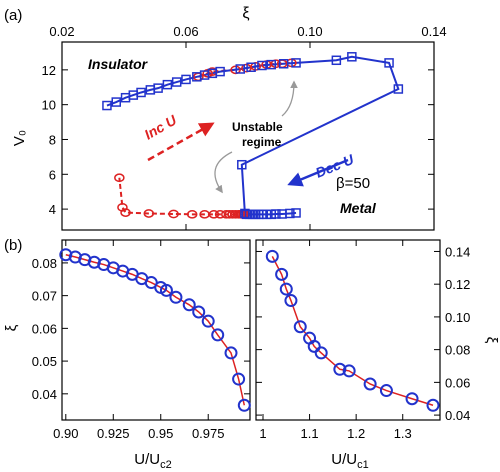 This screenshot has width=500, height=472. What do you see at coordinates (310, 433) in the screenshot?
I see `xtick-label: 1.1` at bounding box center [310, 433].